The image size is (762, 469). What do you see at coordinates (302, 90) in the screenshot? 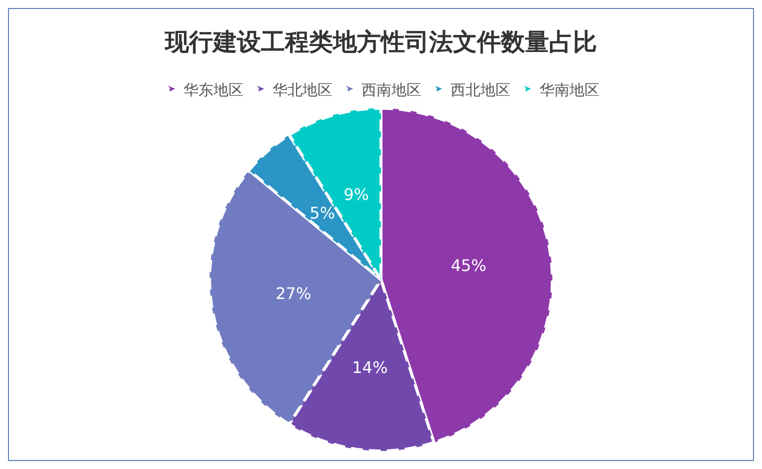
I see `legend-label: 华北地区` at bounding box center [302, 90].